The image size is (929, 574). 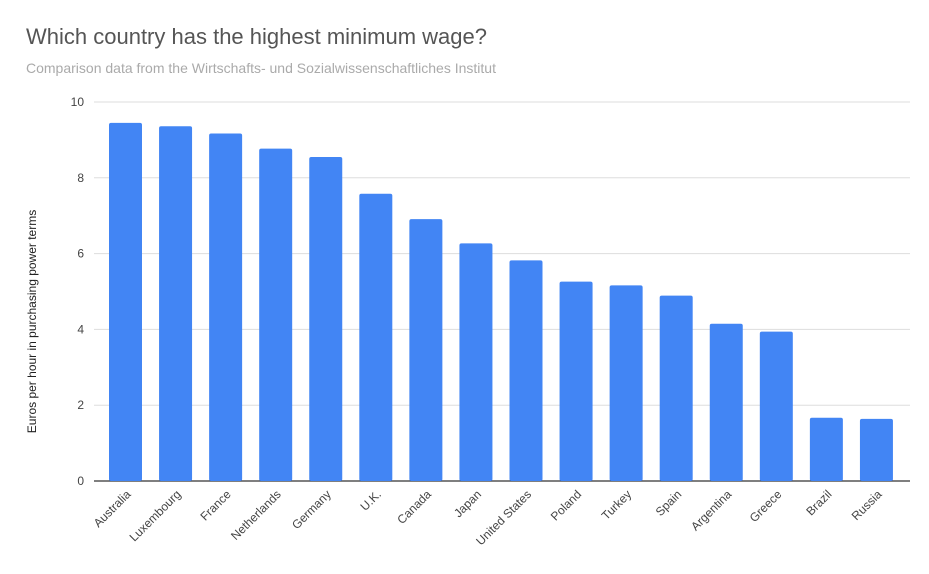 What do you see at coordinates (711, 510) in the screenshot?
I see `x-tick-label: Argentina` at bounding box center [711, 510].